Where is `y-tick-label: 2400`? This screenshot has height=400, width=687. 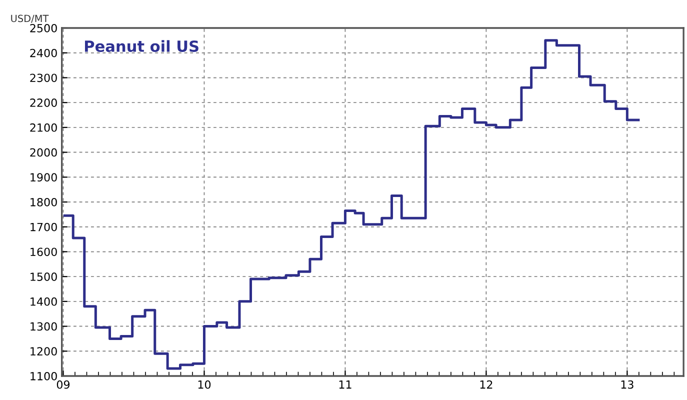
y-tick-label: 2400 is located at coordinates (43, 53).